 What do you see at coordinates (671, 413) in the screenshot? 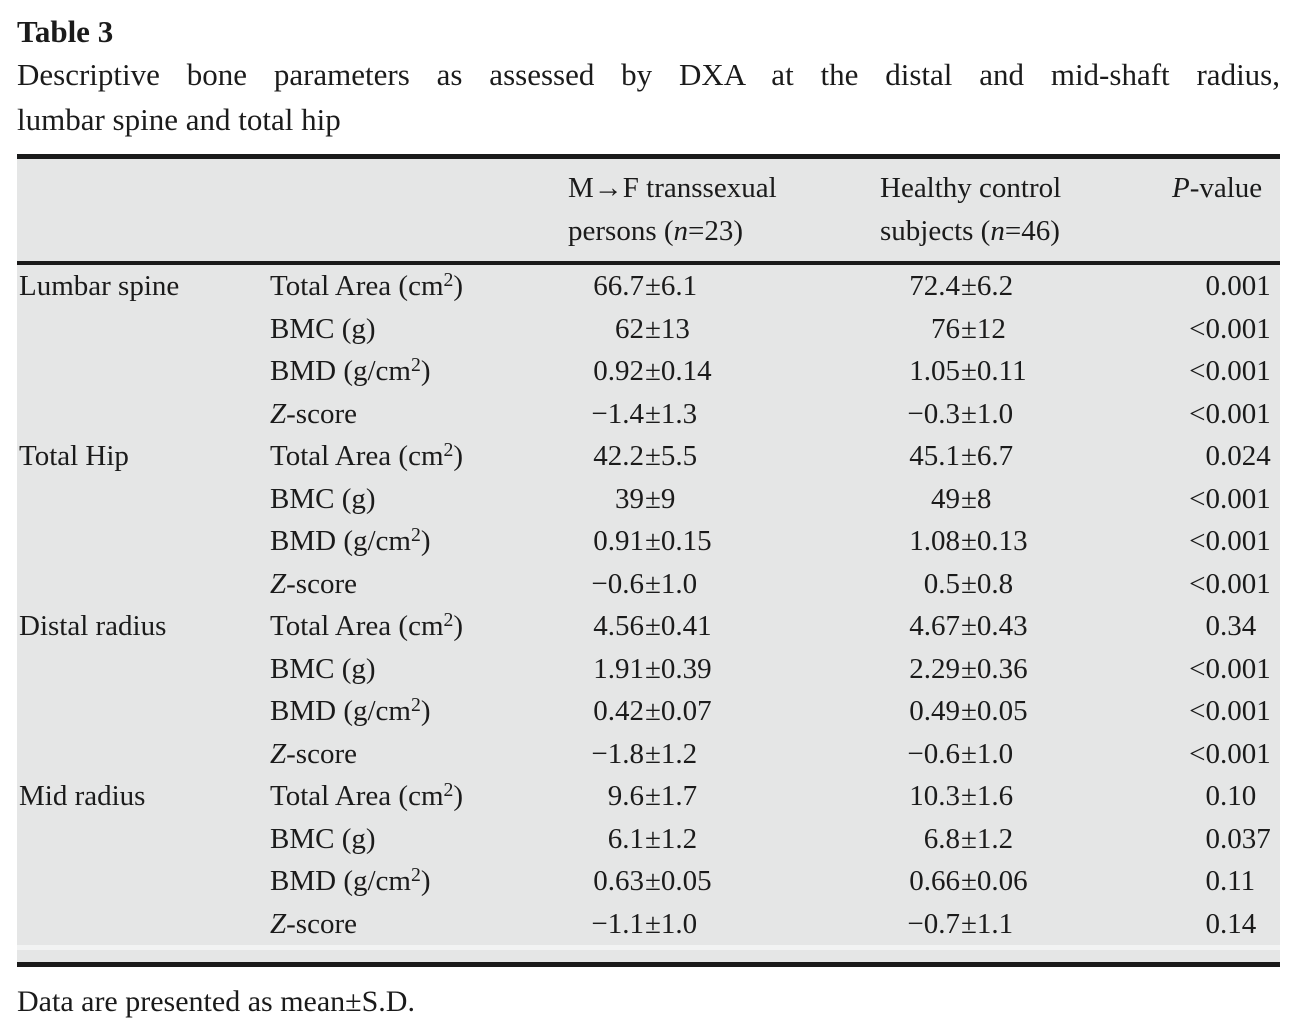
I see `value-sd: ±1.3` at bounding box center [671, 413].